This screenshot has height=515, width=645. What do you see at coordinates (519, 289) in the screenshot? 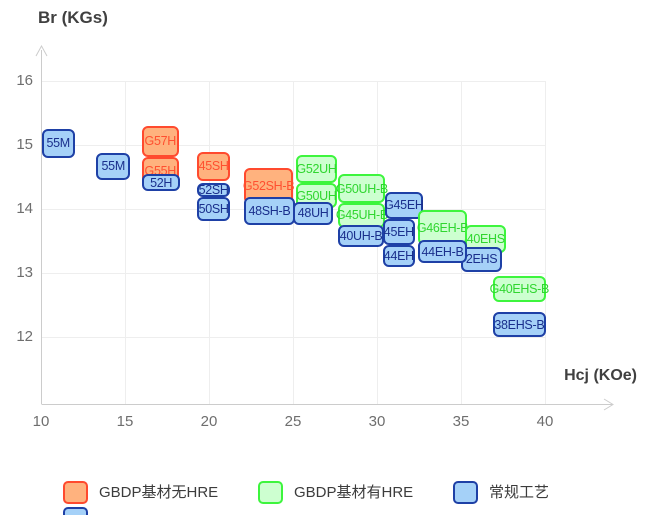
I see `grade-box-g40ehs-b: G40EHS-B` at bounding box center [519, 289].